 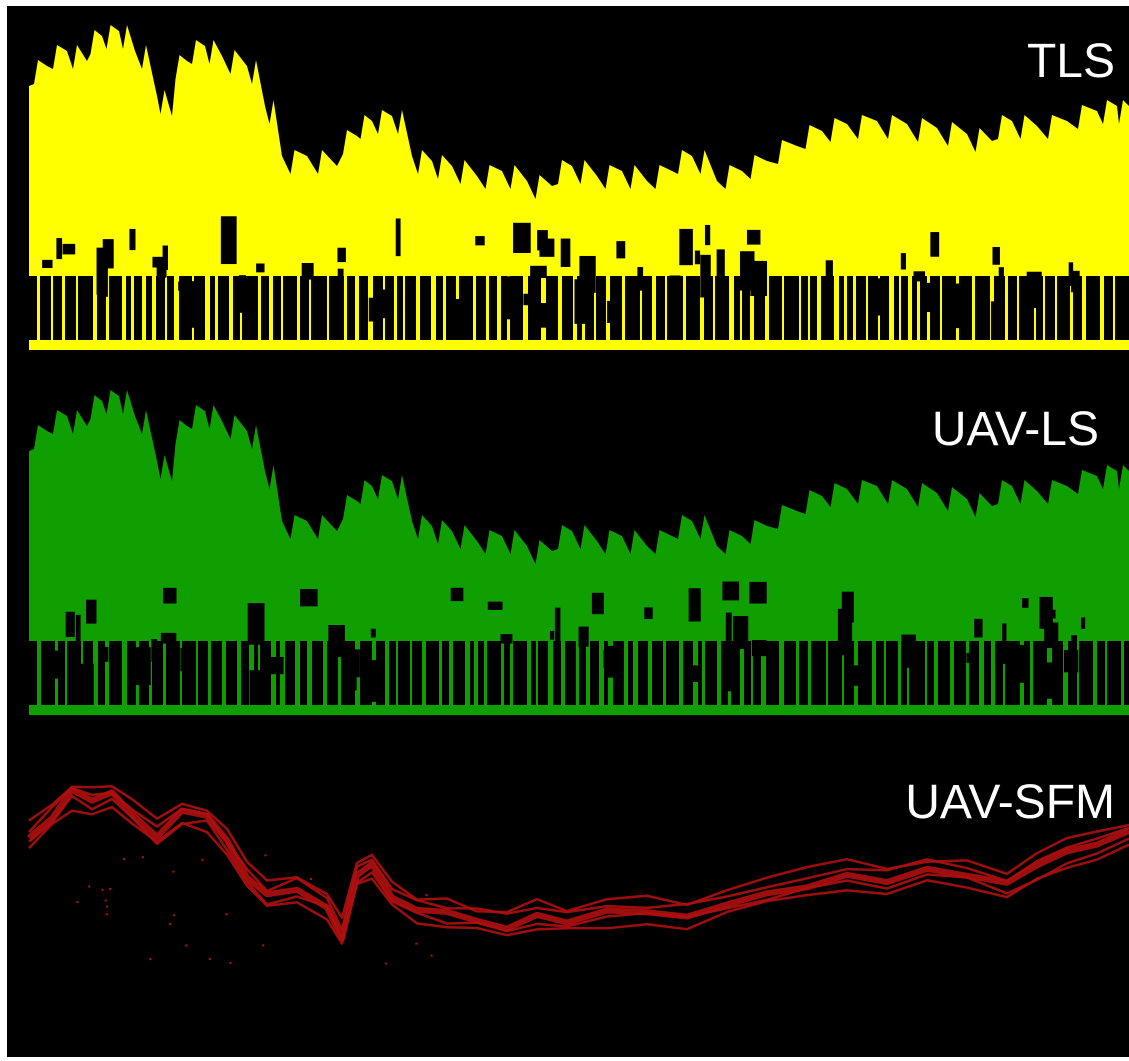 What do you see at coordinates (1010, 802) in the screenshot?
I see `sfm-label: UAV-SFM` at bounding box center [1010, 802].